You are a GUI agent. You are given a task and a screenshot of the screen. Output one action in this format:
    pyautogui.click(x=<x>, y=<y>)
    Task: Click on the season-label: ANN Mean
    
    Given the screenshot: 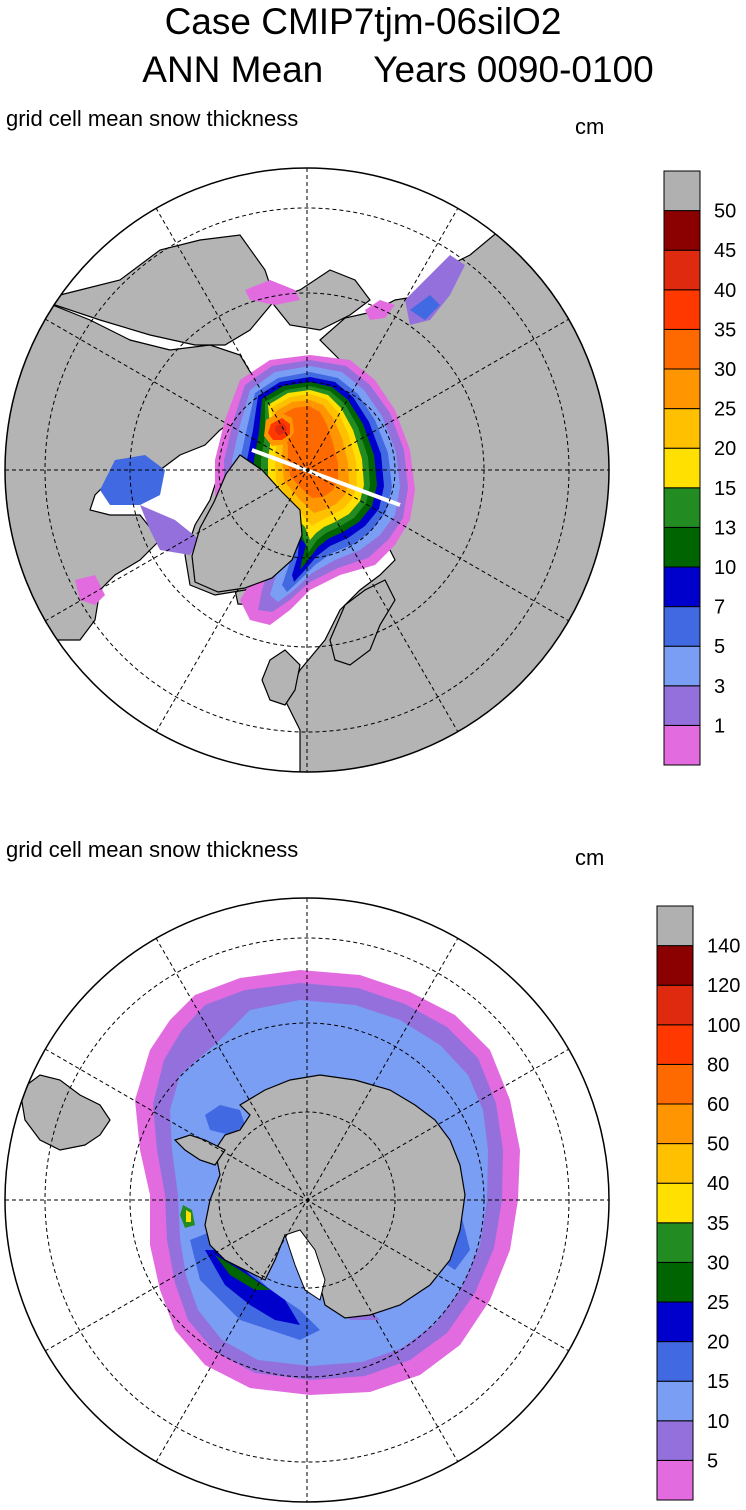 What is the action you would take?
    pyautogui.click(x=233, y=69)
    